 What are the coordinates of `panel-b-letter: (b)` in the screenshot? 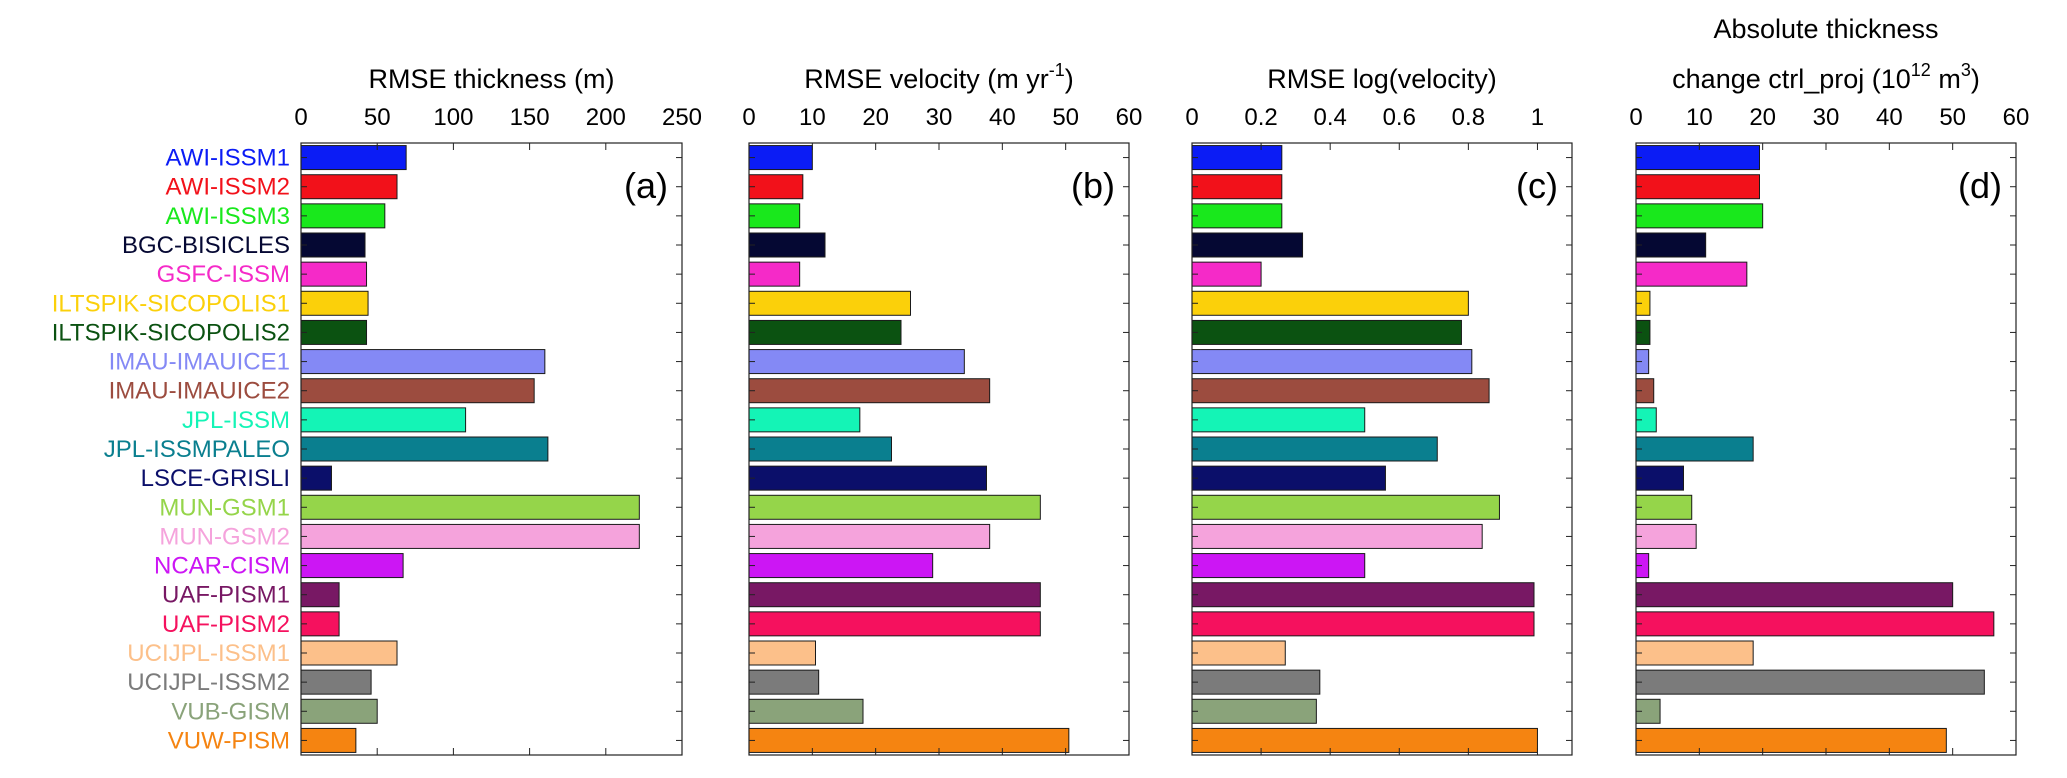 It's located at (1093, 185).